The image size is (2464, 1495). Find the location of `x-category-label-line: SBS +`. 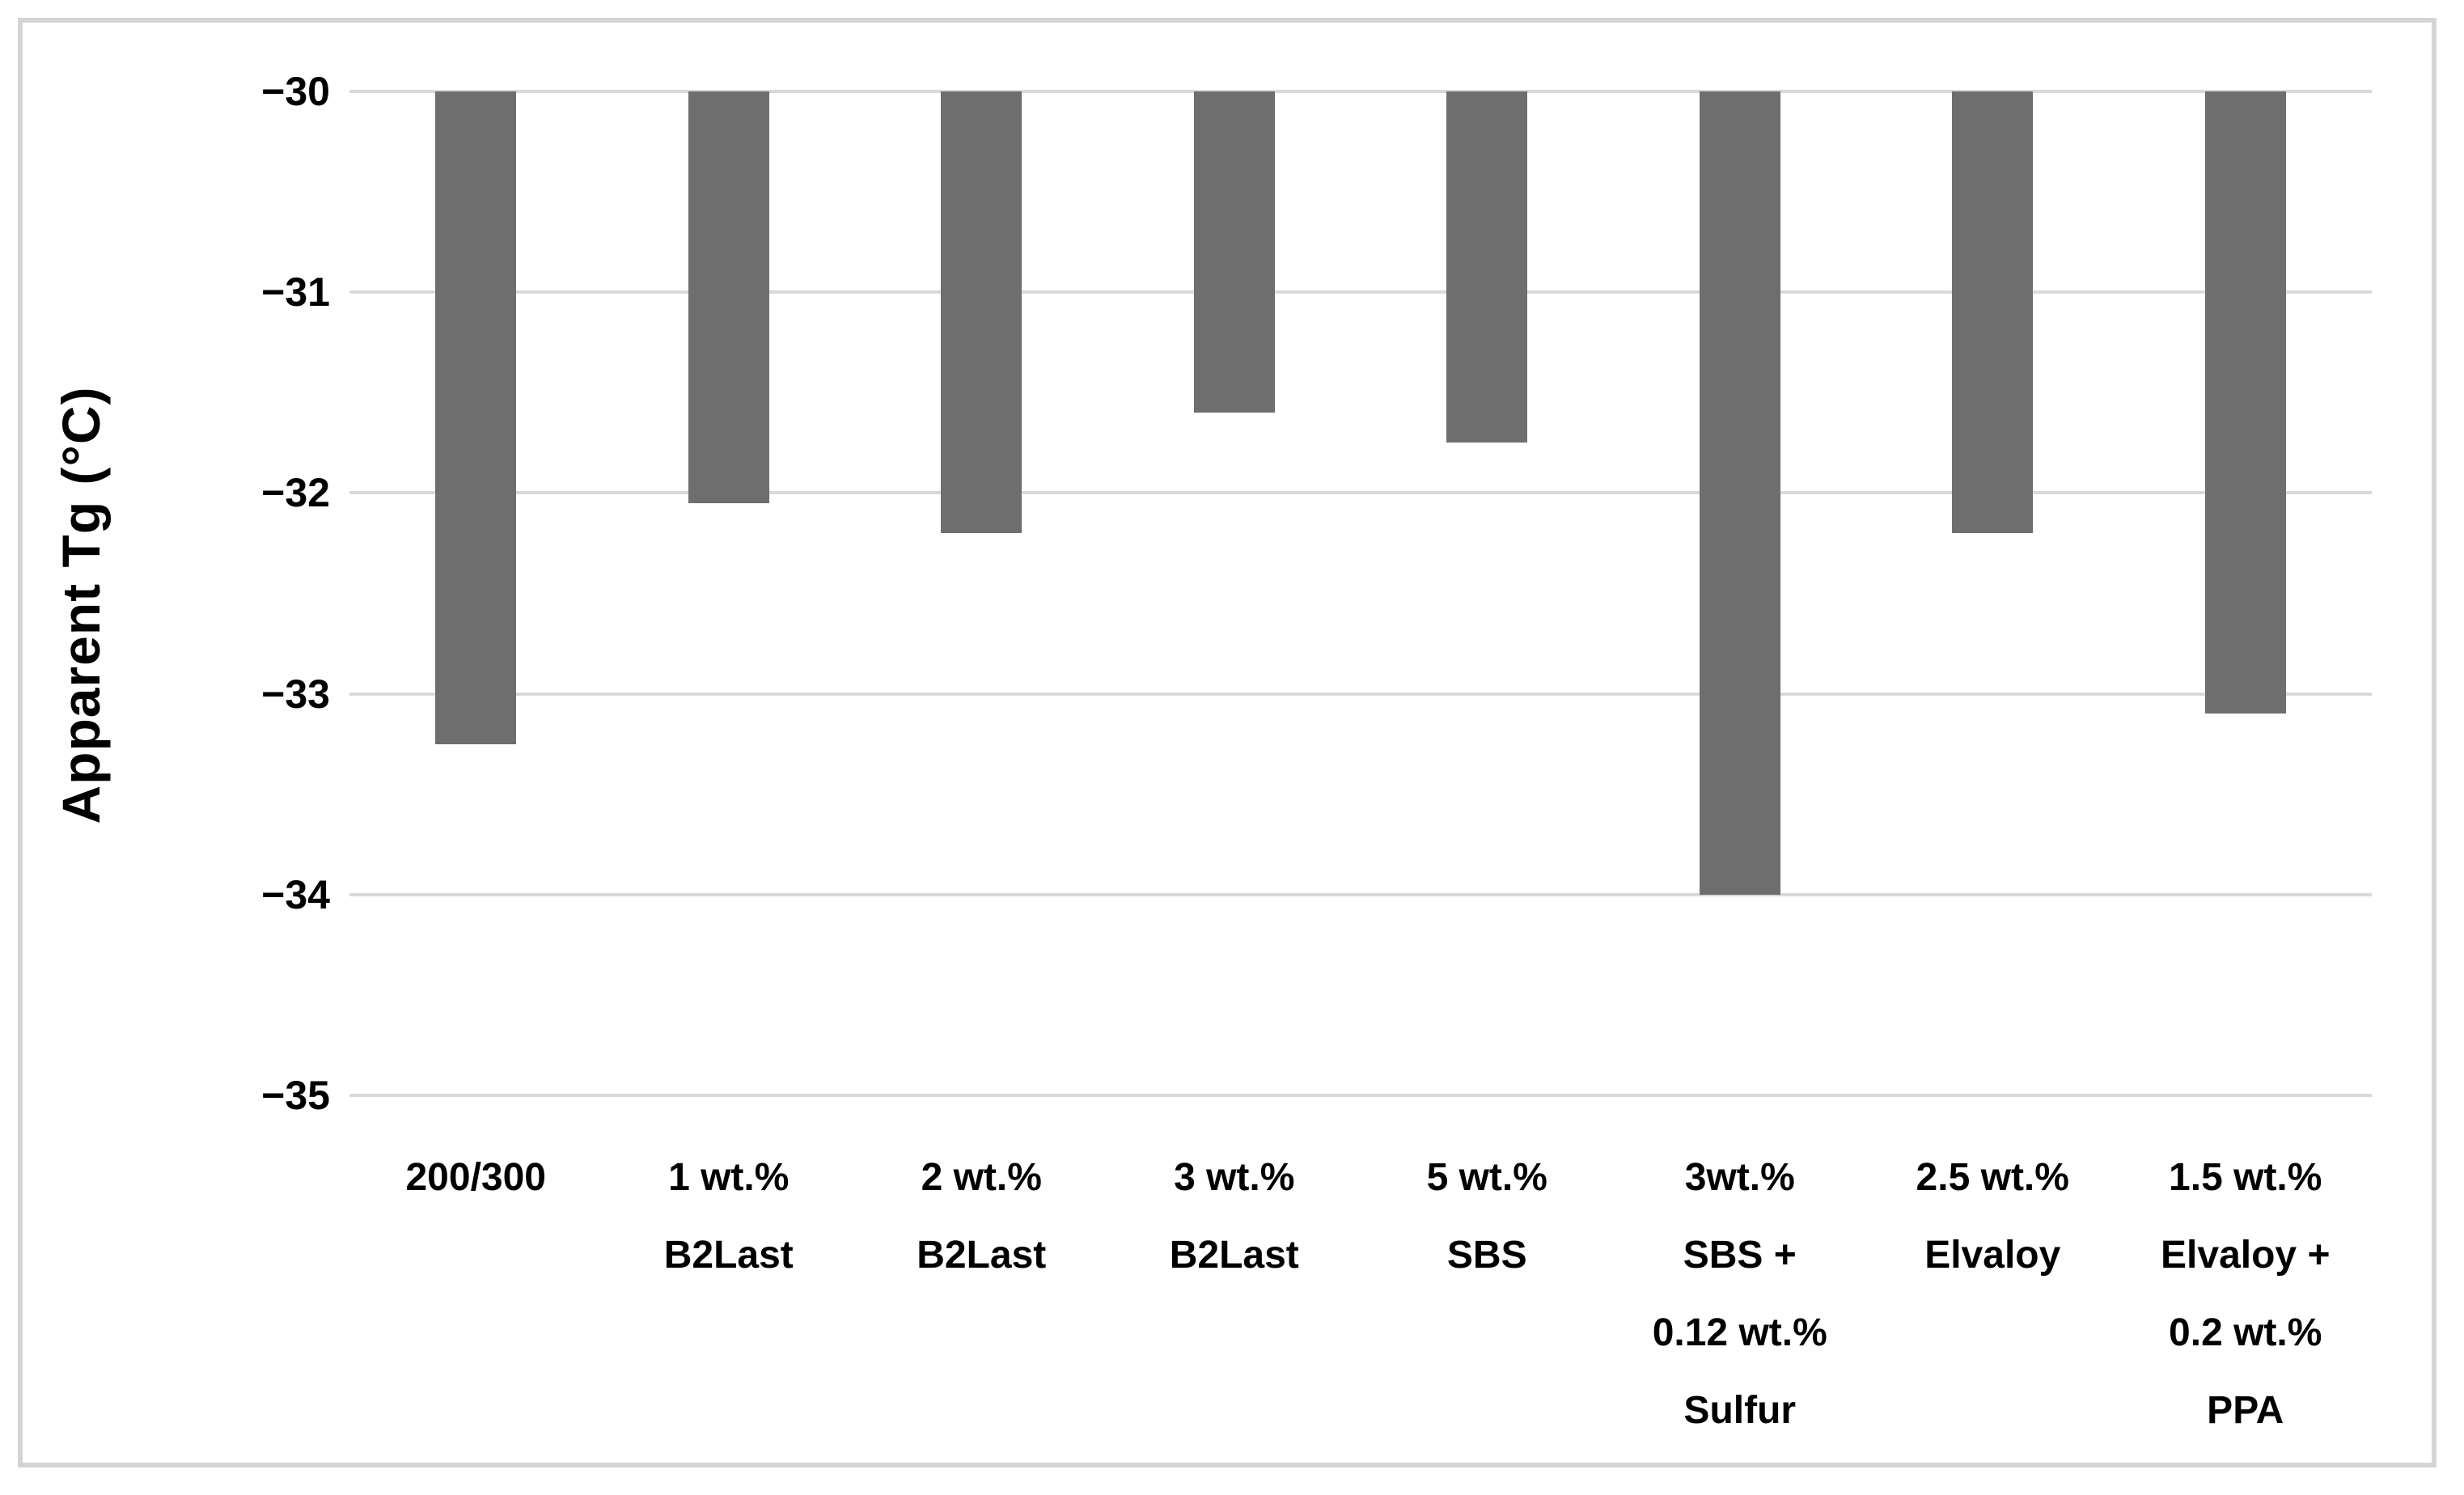

x-category-label-line: SBS + is located at coordinates (1740, 1255).